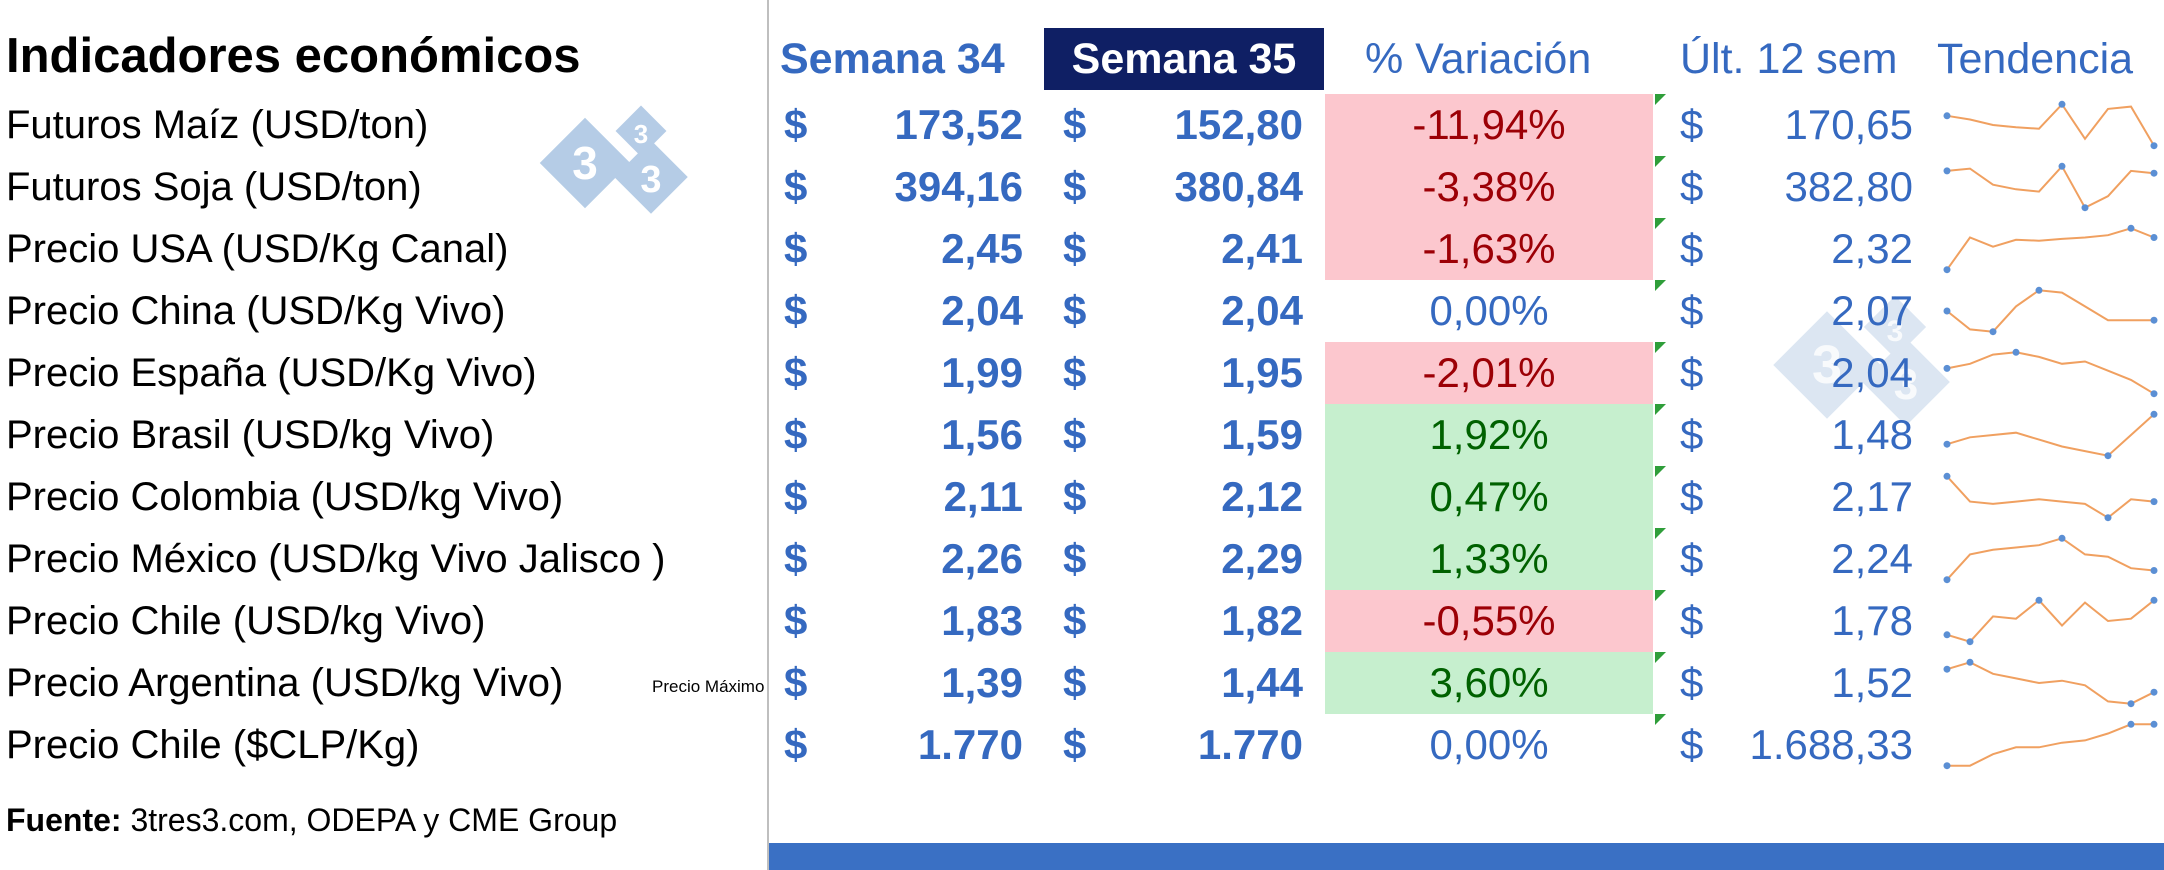 Image resolution: width=2164 pixels, height=870 pixels. Describe the element at coordinates (982, 372) in the screenshot. I see `value-semana-34: 1,99` at that location.